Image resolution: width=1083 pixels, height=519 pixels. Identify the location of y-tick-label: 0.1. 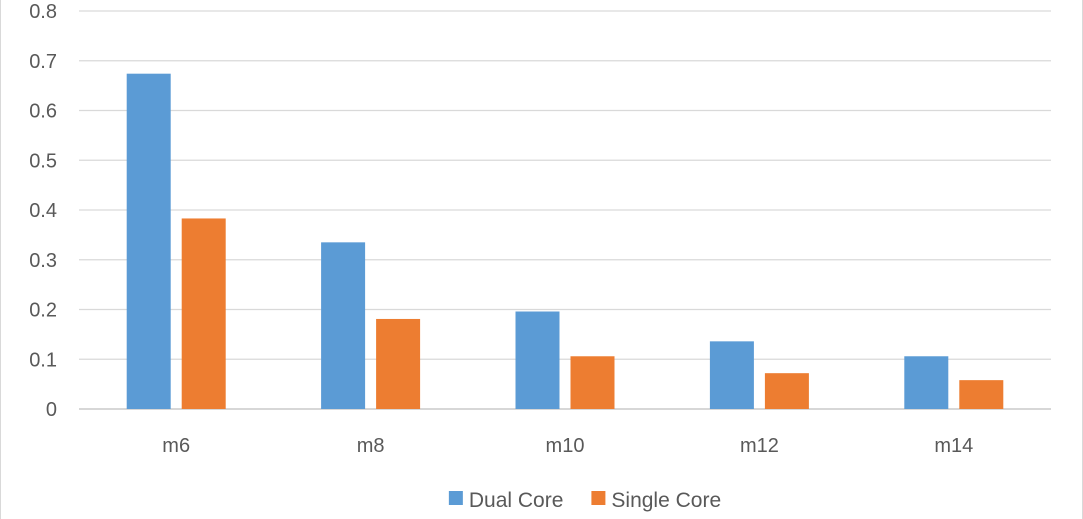
(43, 360).